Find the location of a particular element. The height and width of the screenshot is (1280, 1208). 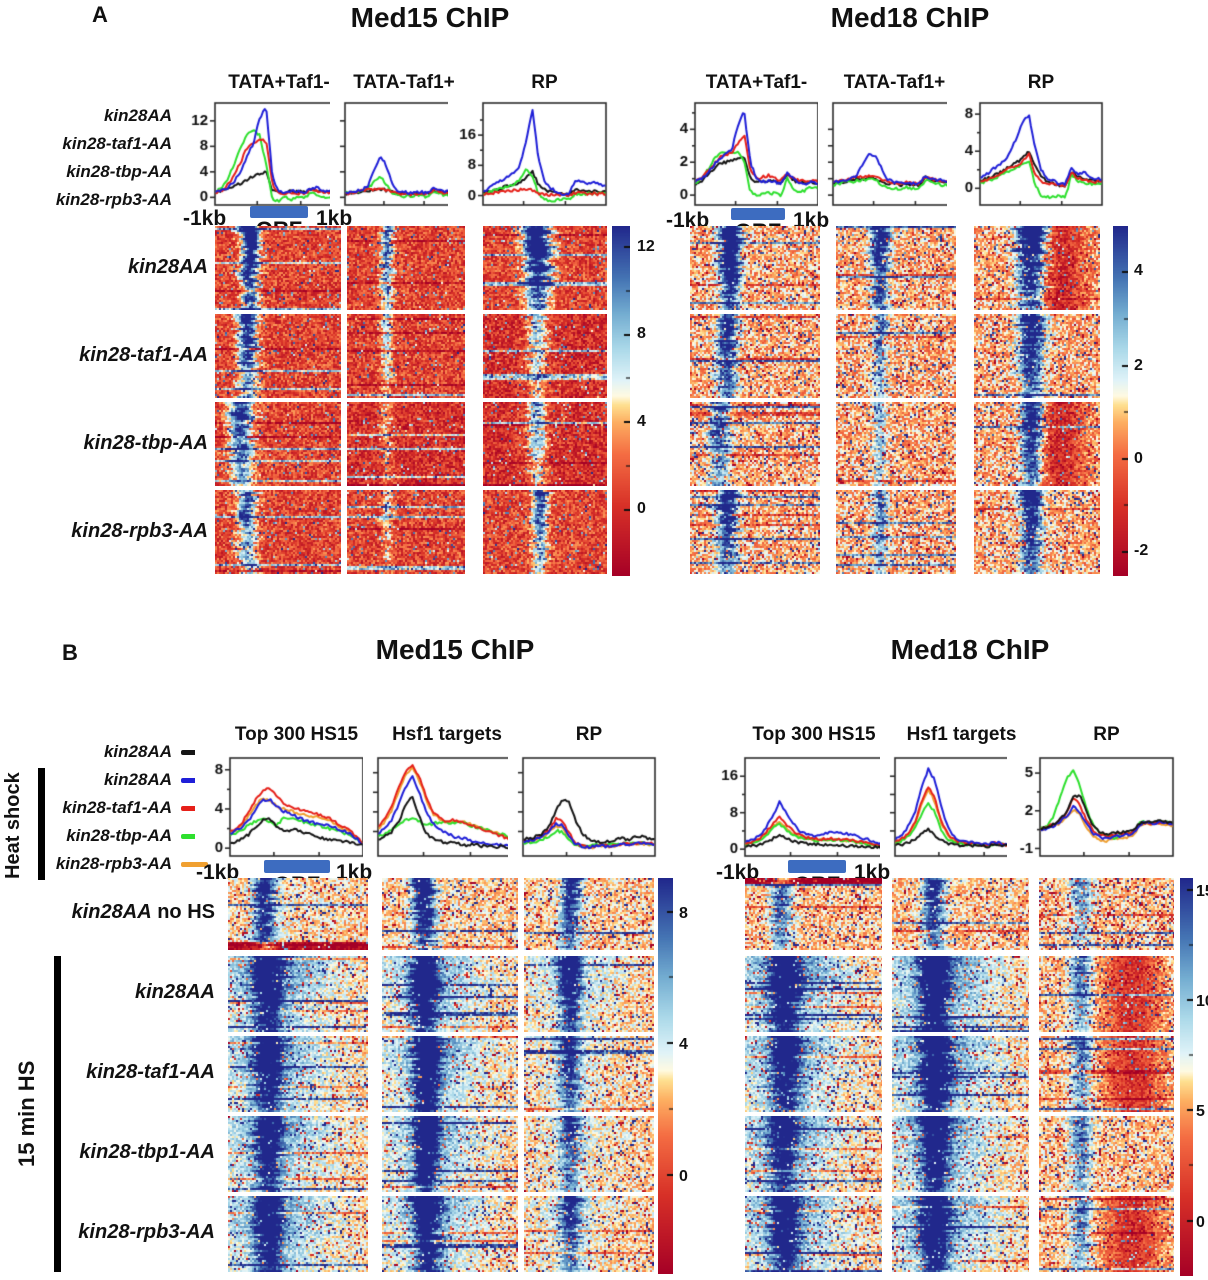

heatmap-med18-a-r2-c1 is located at coordinates (896, 444).